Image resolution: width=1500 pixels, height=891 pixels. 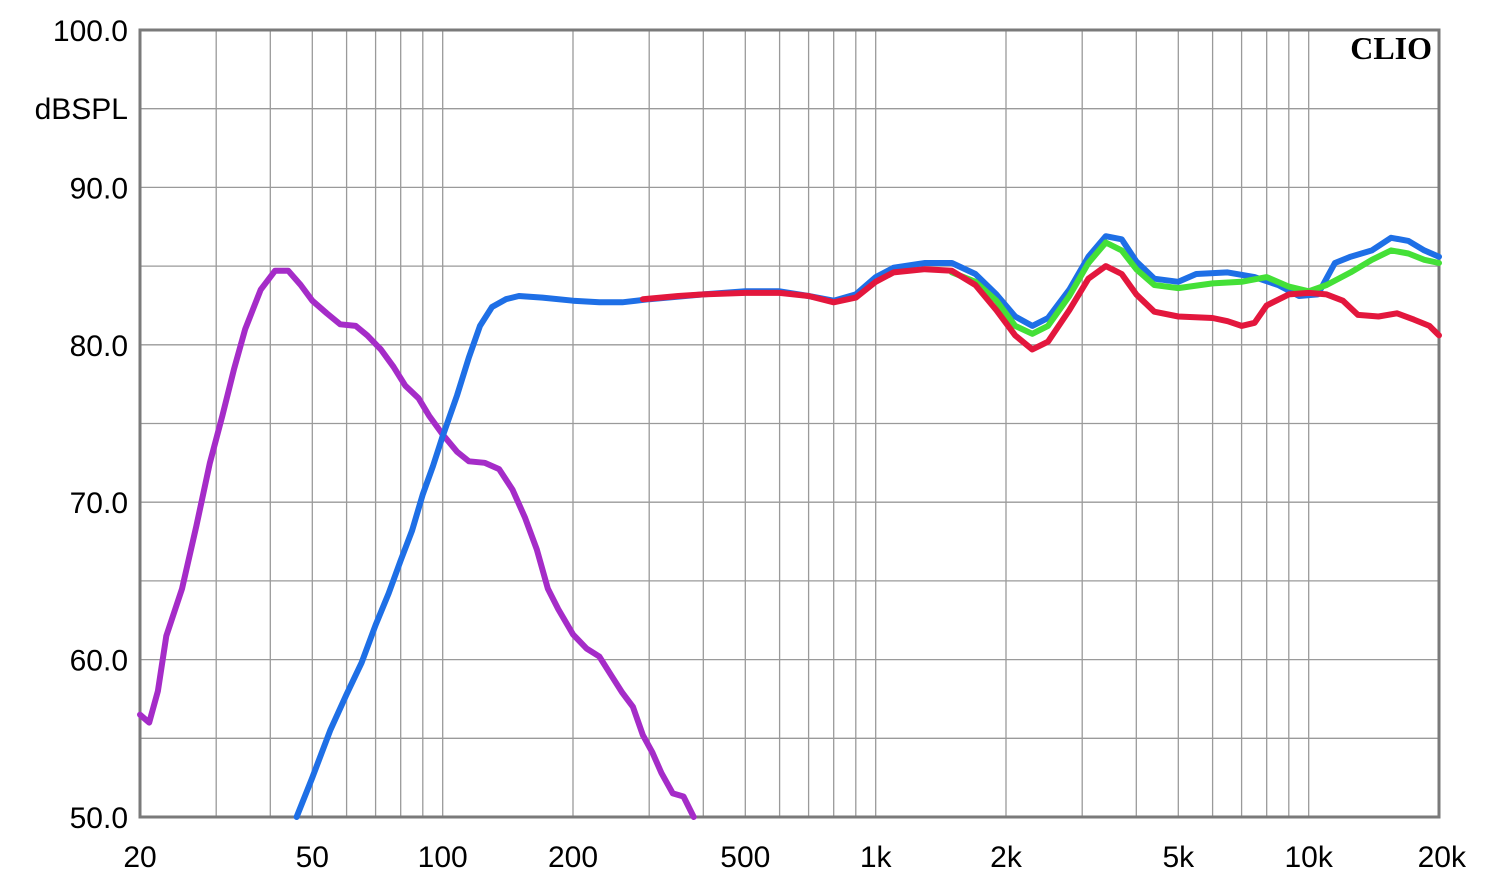 What do you see at coordinates (139, 857) in the screenshot?
I see `x-tick-label: 20` at bounding box center [139, 857].